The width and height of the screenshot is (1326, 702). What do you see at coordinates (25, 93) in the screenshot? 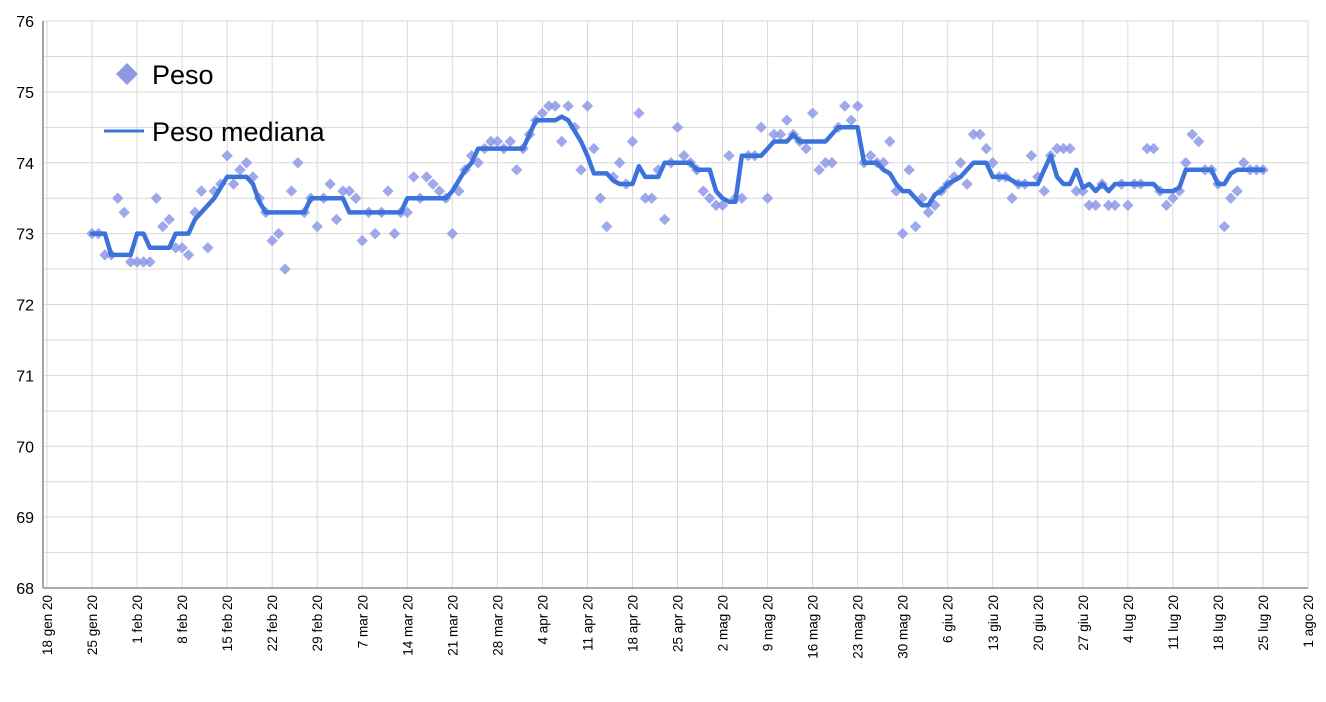
I see `y-tick-label: 75` at bounding box center [25, 93].